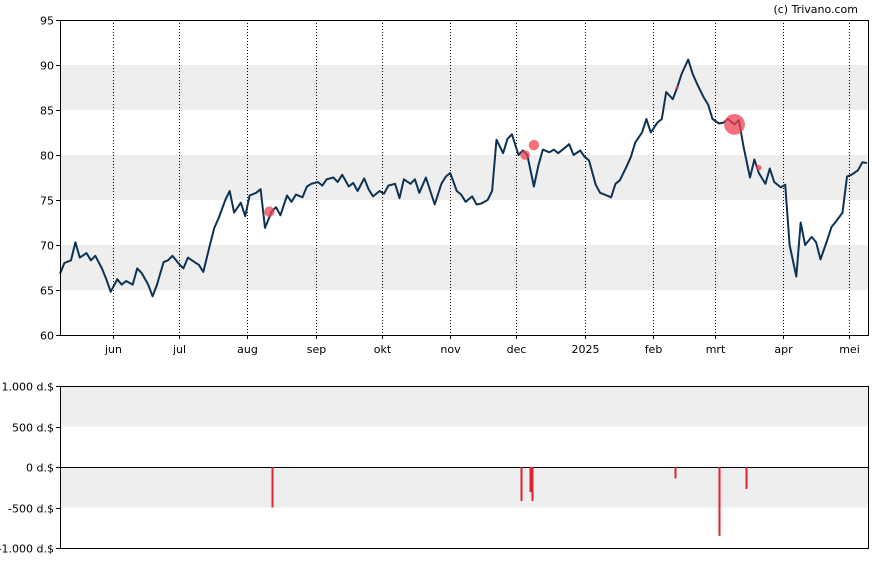 Image resolution: width=888 pixels, height=565 pixels. I want to click on y-tick-label: 75, so click(47, 201).